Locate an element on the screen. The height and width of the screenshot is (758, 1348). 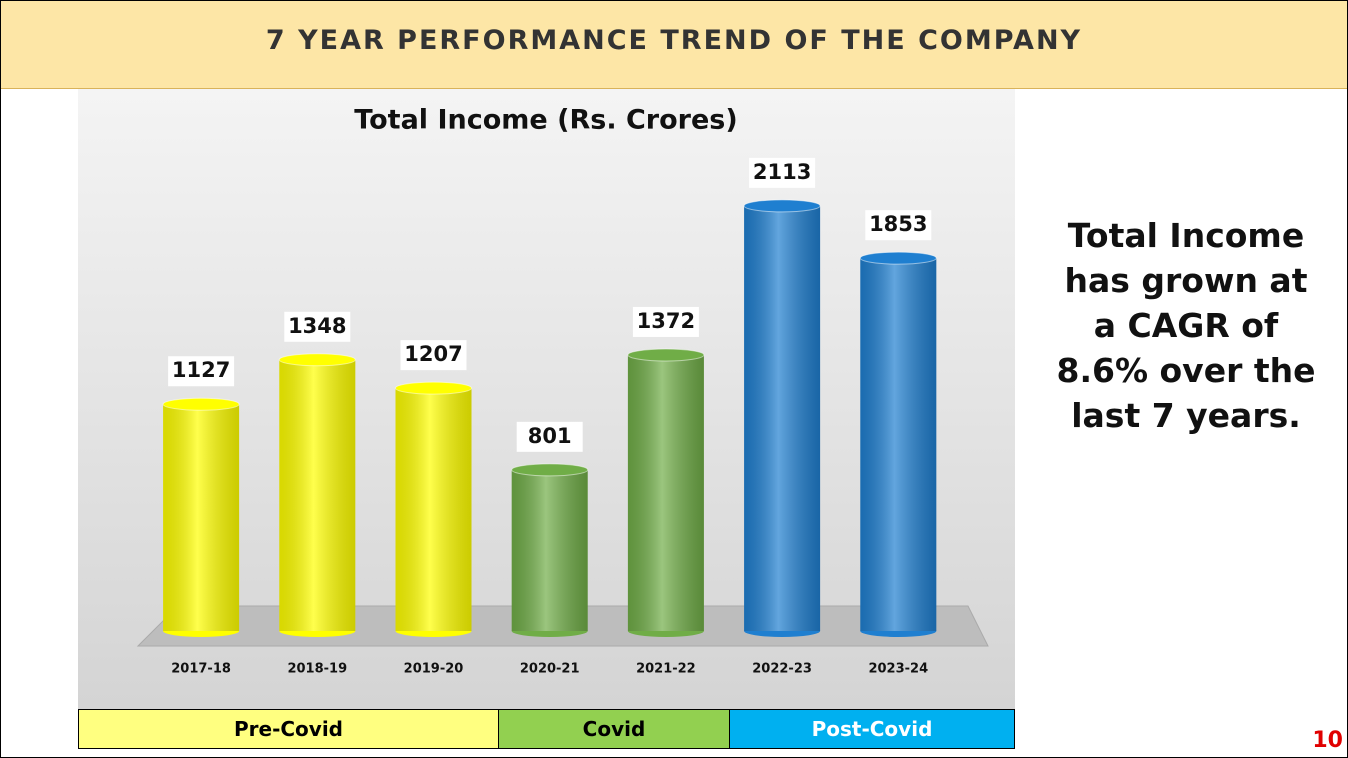
phase: Pre-Covid is located at coordinates (289, 729).